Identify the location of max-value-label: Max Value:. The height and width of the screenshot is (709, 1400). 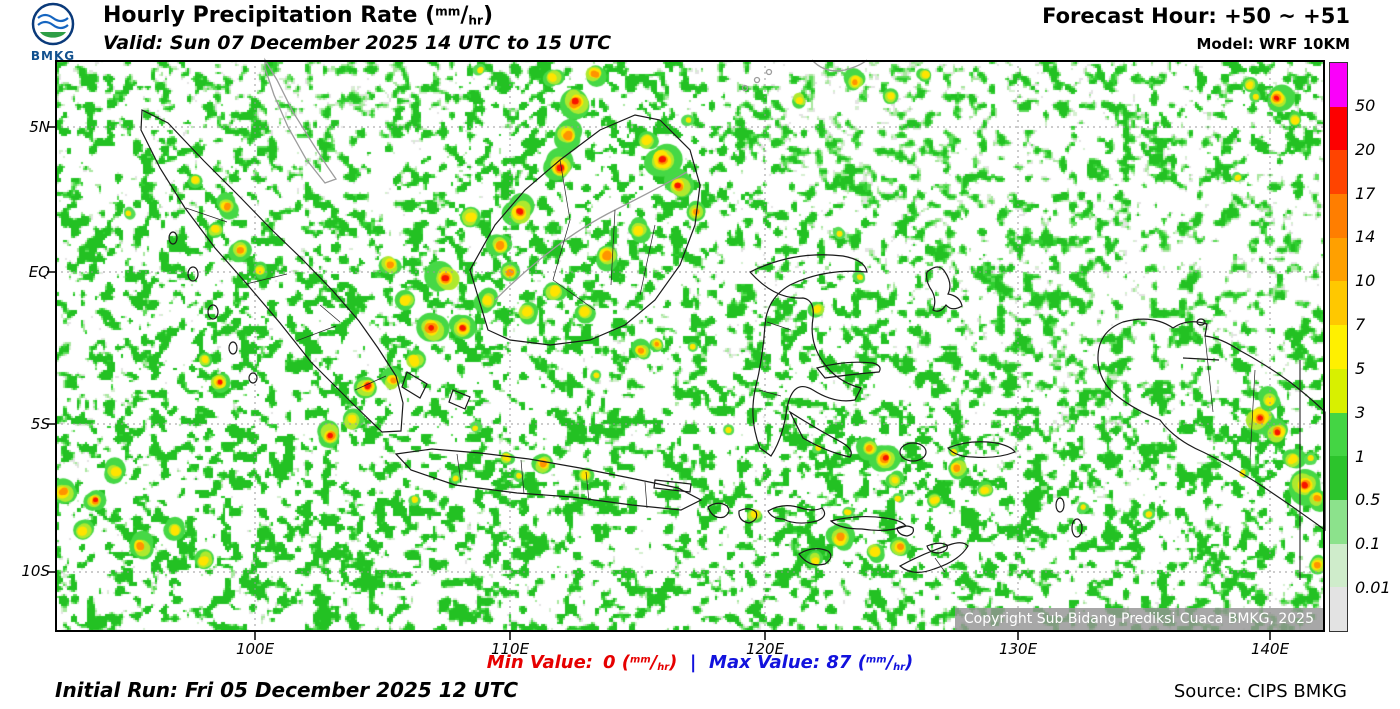
(765, 662).